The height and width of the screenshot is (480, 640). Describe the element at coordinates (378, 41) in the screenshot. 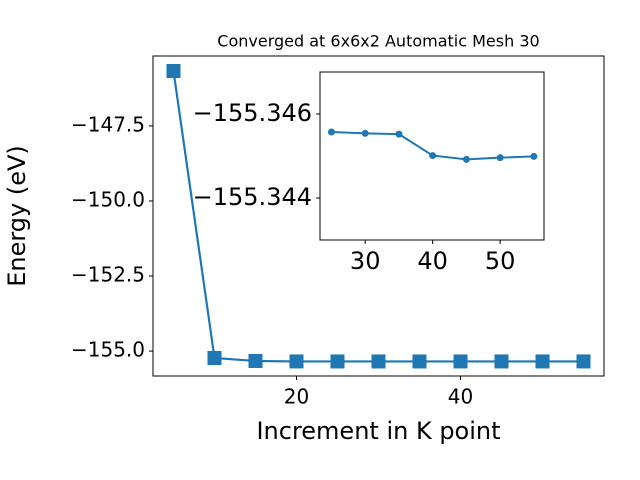

I see `chart-title: Converged at 6x6x2 Automatic Mesh 30` at that location.